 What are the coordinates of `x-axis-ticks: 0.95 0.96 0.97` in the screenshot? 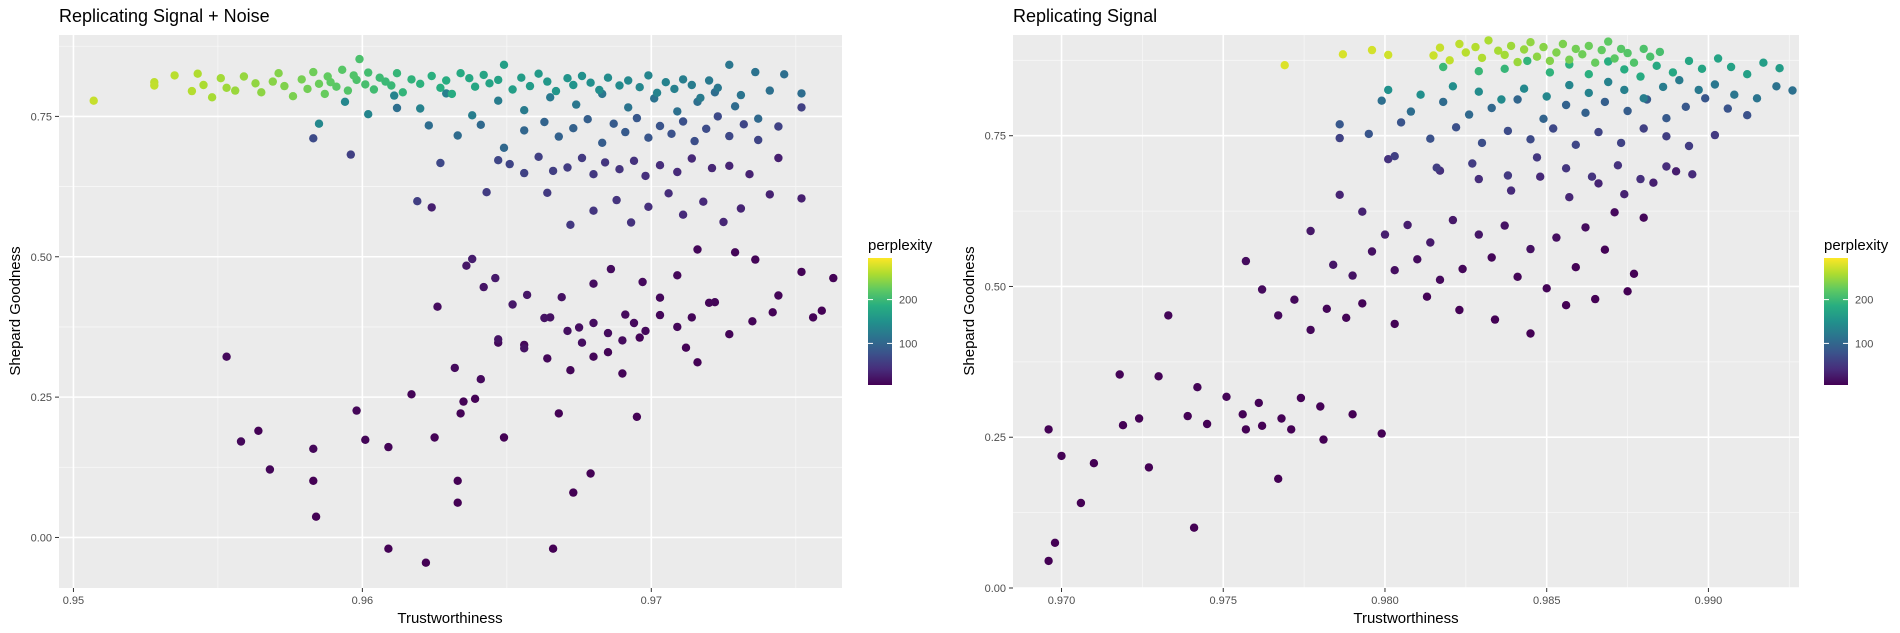 It's located at (362, 597).